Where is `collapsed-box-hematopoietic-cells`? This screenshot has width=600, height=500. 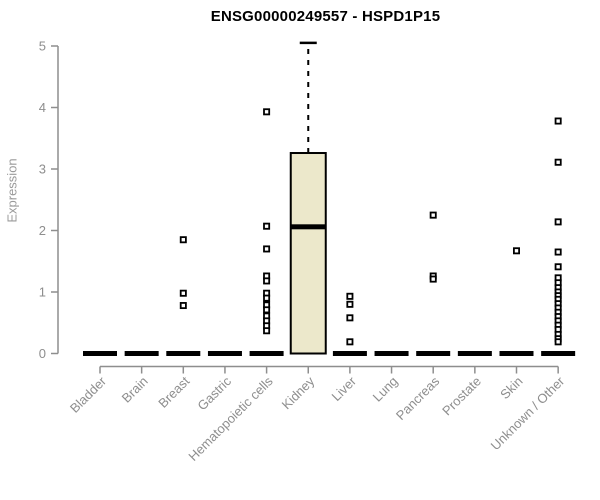
collapsed-box-hematopoietic-cells is located at coordinates (266, 353).